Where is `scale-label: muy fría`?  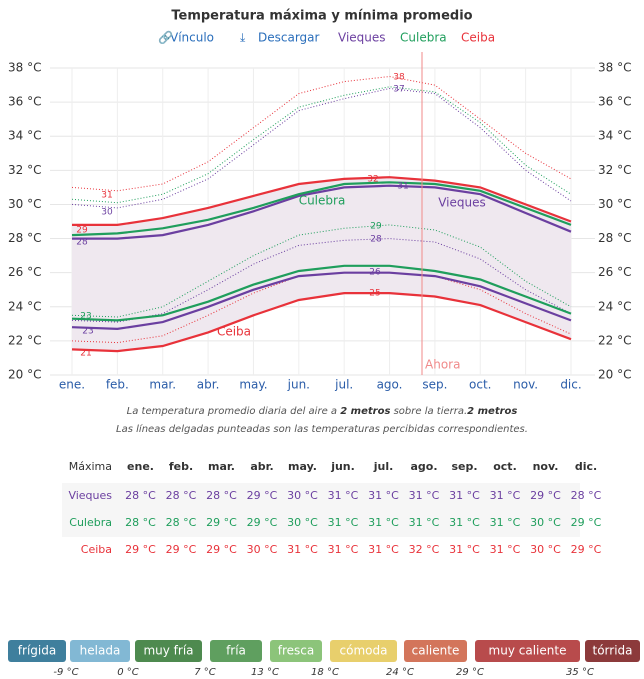 scale-label: muy fría is located at coordinates (168, 651).